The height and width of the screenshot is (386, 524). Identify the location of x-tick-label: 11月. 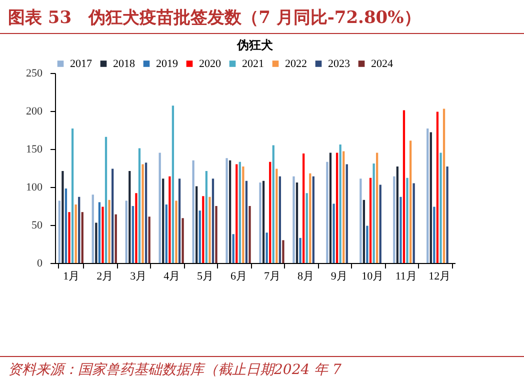
(406, 276).